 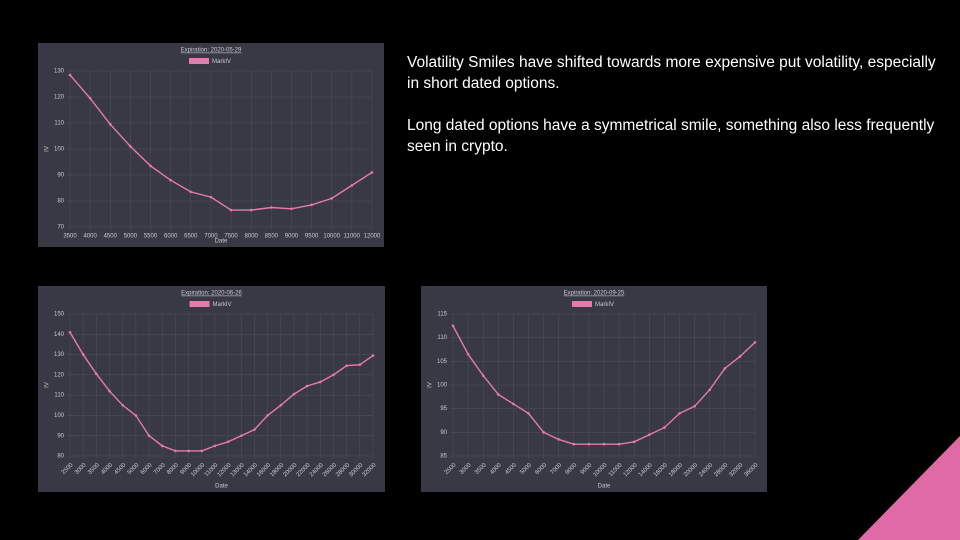 I want to click on y-tick-label: 105, so click(x=442, y=362).